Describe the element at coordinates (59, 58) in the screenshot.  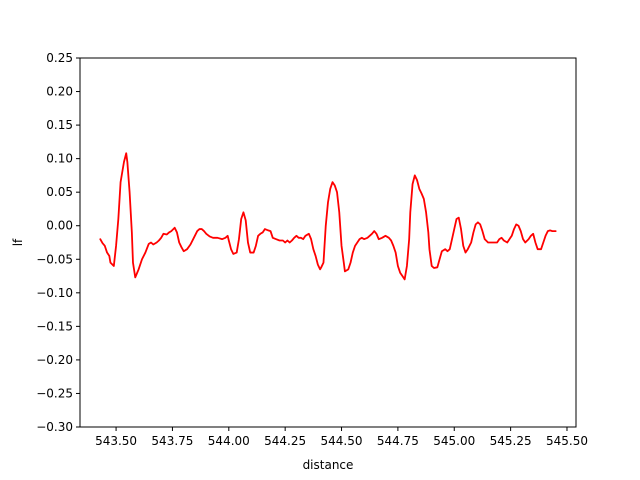
I see `y-tick-label: 0.25` at that location.